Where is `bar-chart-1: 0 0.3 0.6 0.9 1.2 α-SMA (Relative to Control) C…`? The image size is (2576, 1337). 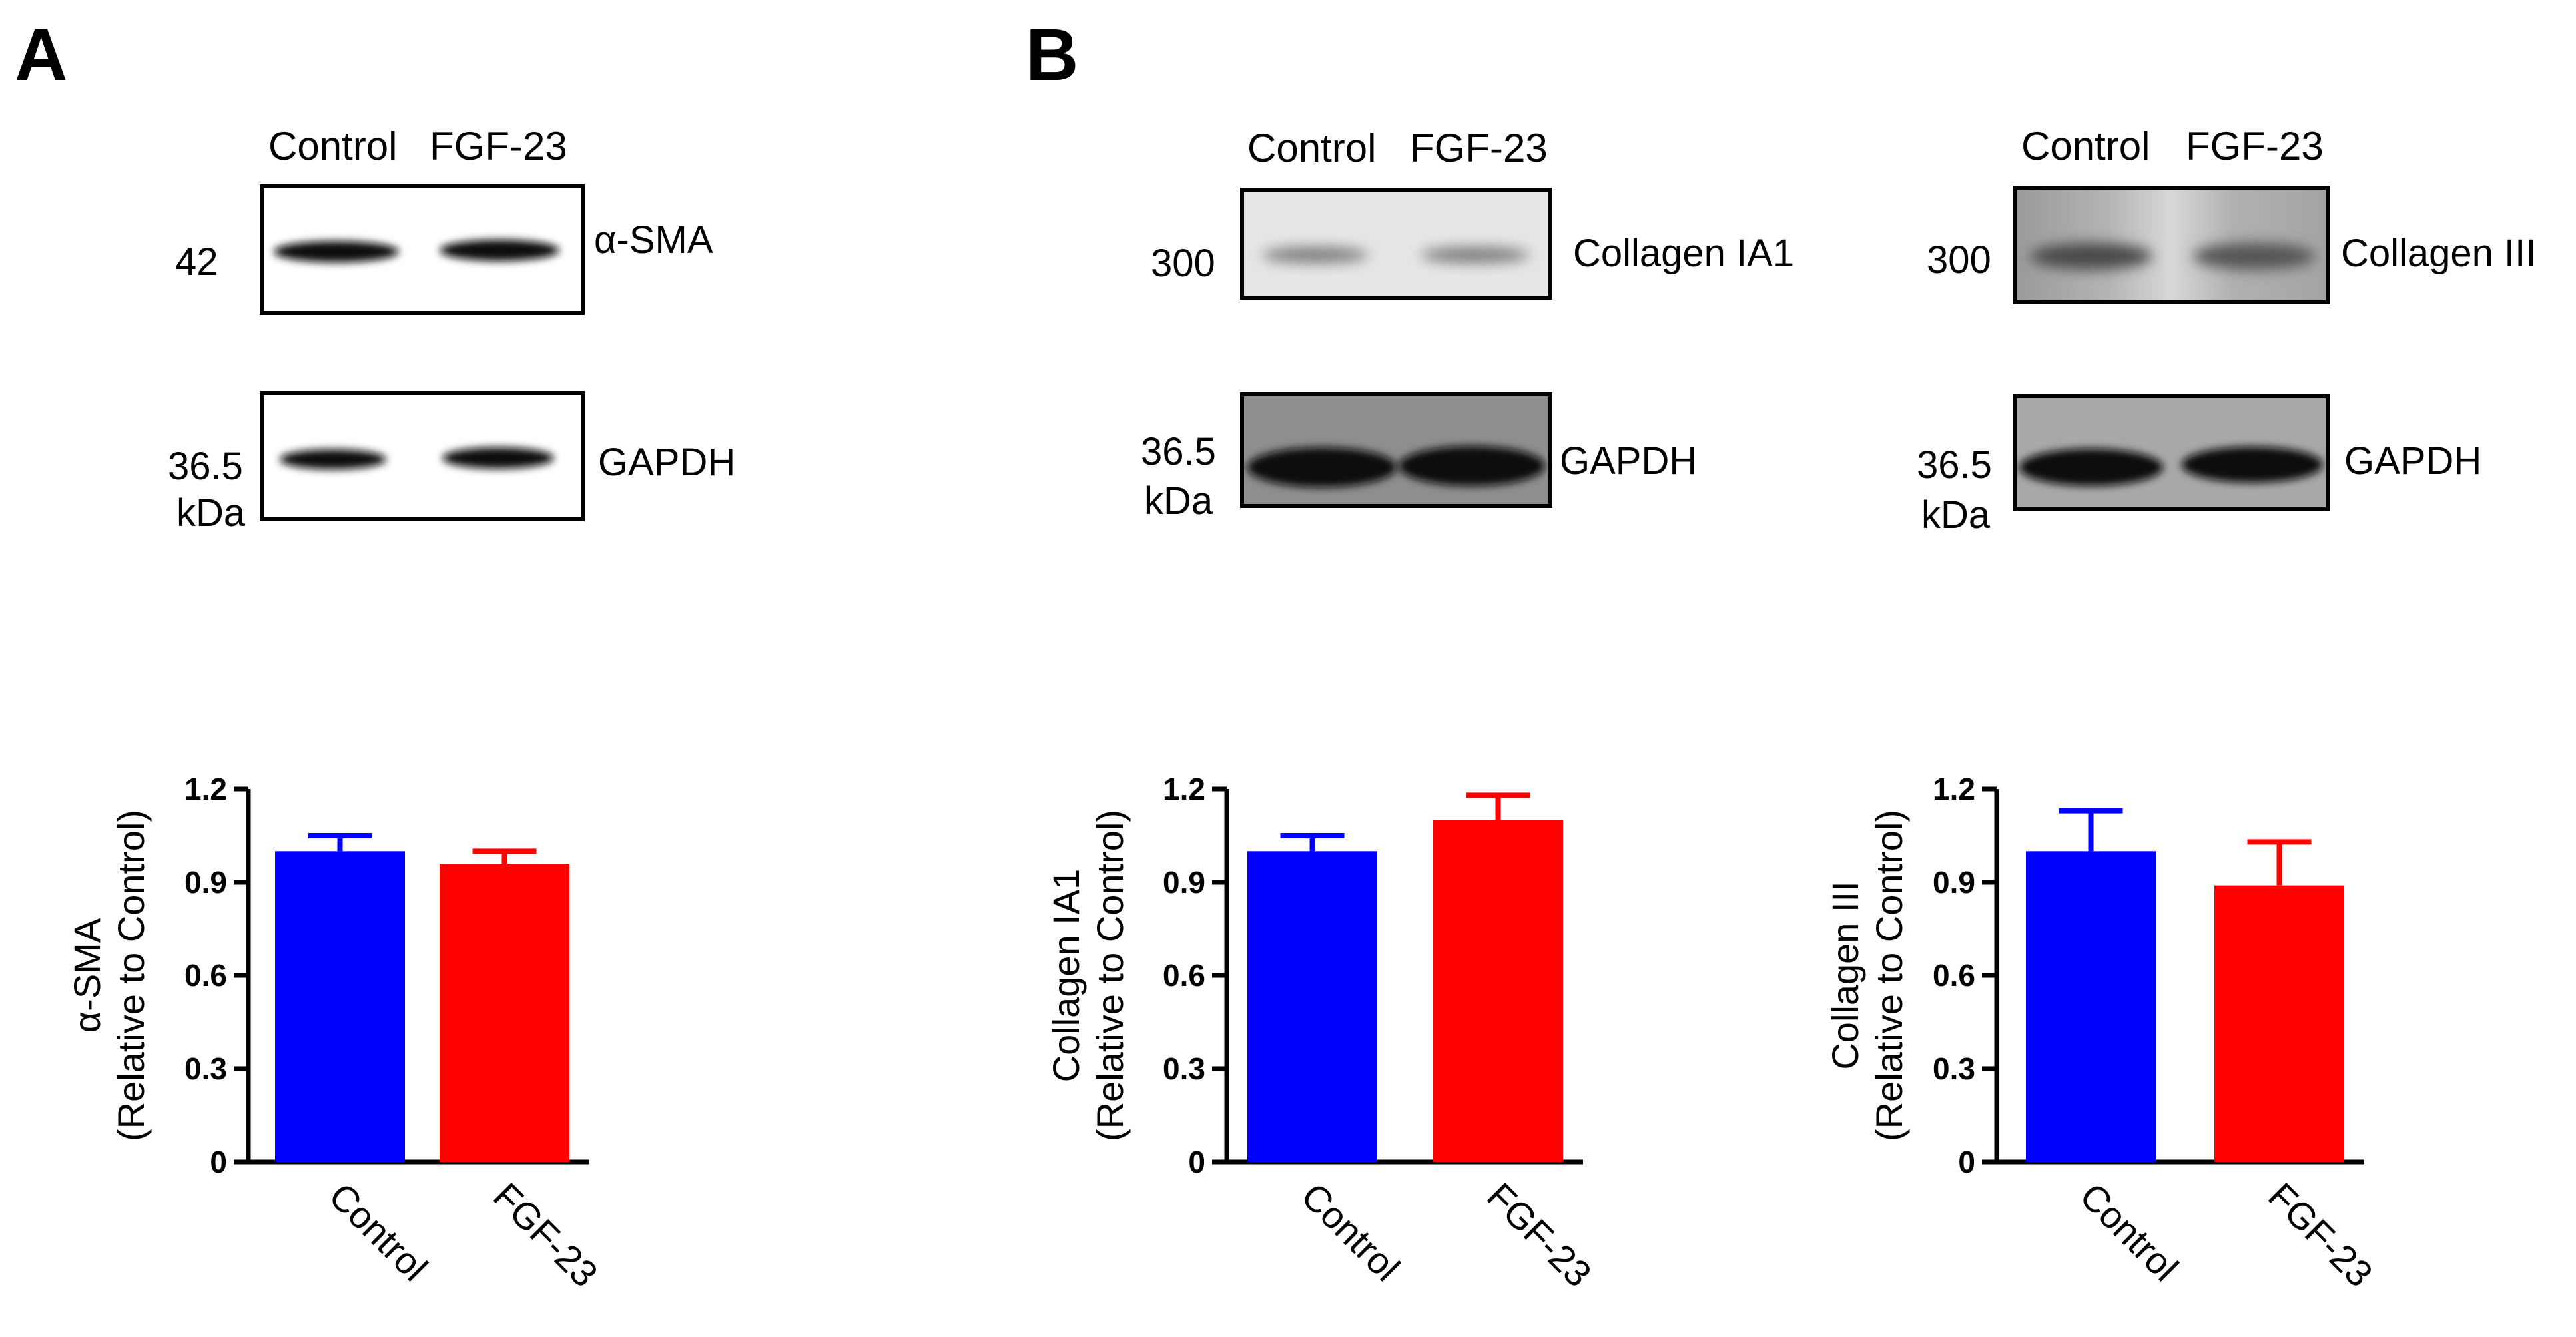
bar-chart-1: 0 0.3 0.6 0.9 1.2 α-SMA (Relative to Control) C… is located at coordinates (336, 1033).